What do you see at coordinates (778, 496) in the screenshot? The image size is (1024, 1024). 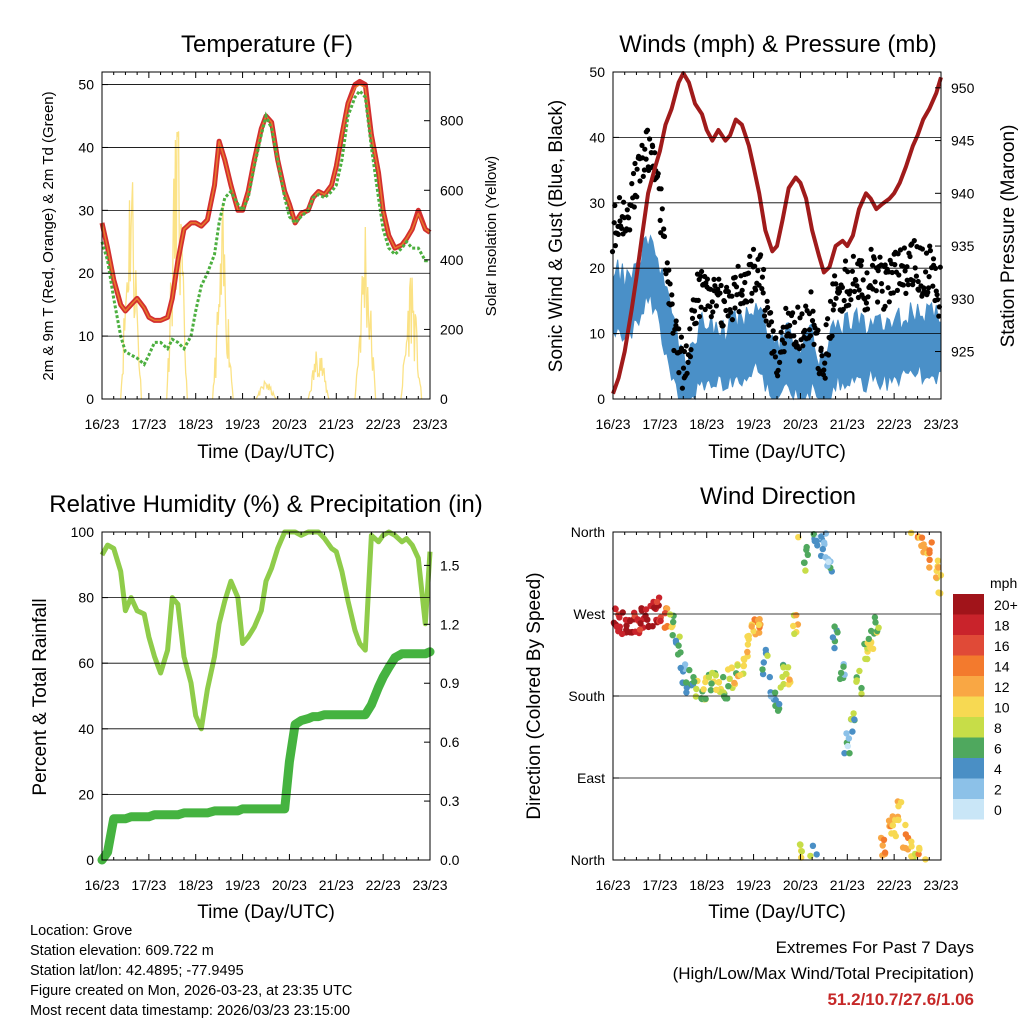 I see `wind-direction-title: Wind Direction` at bounding box center [778, 496].